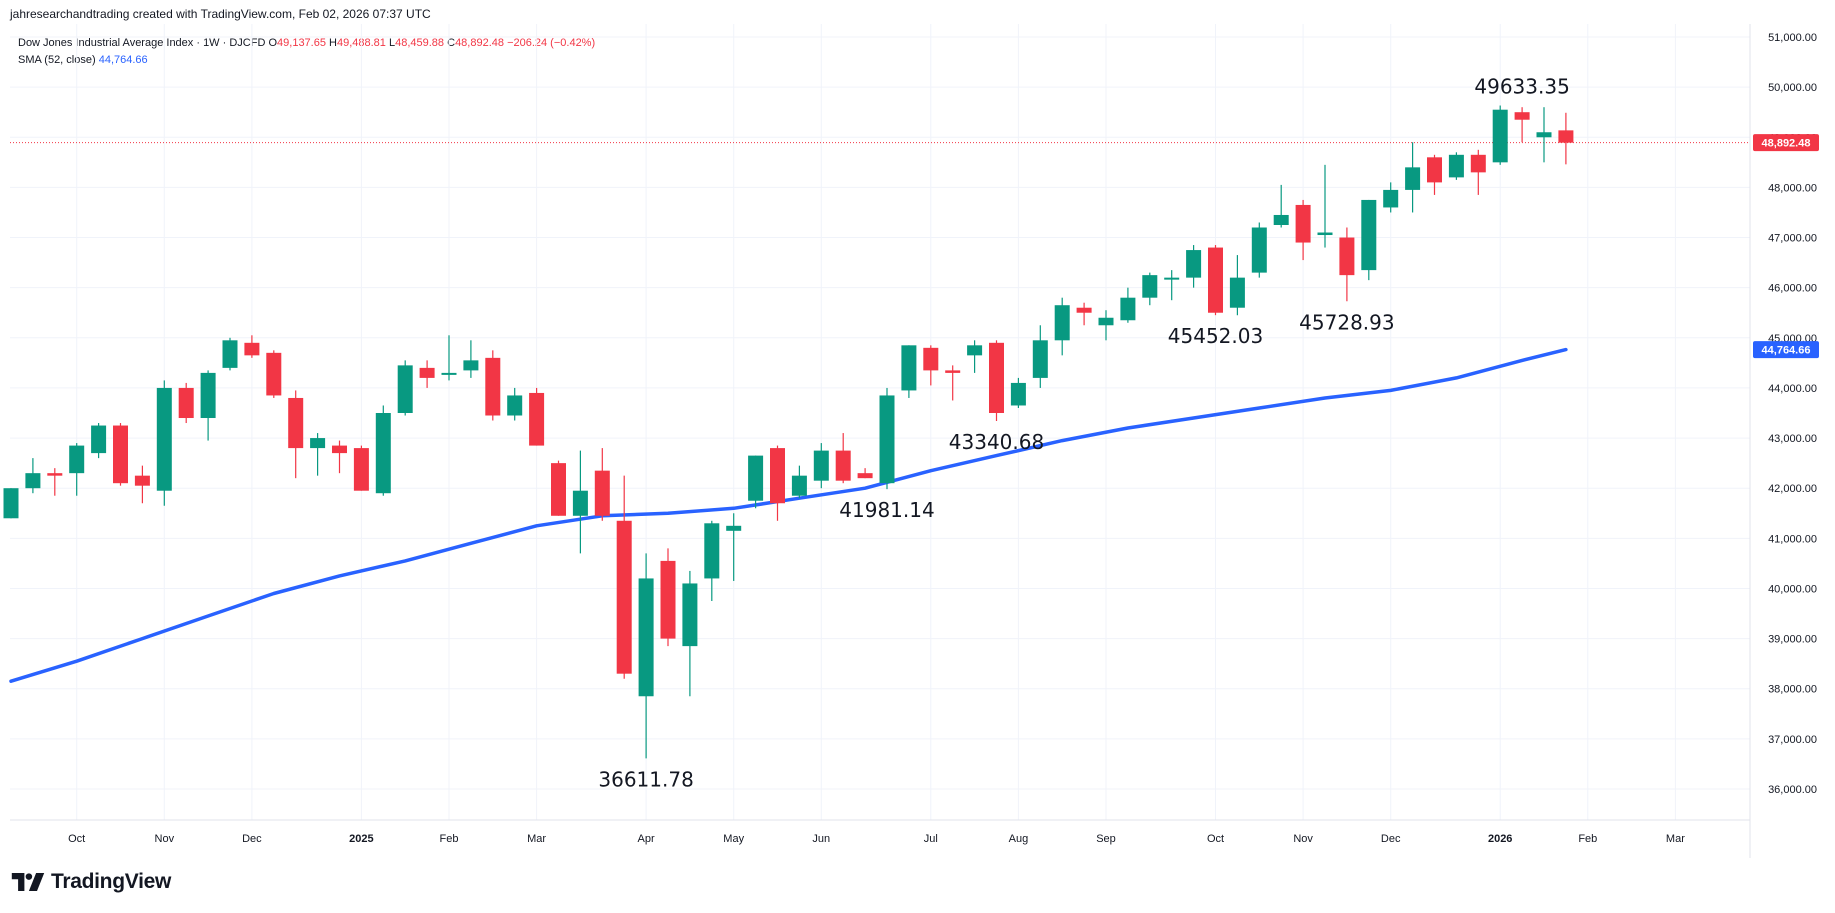  What do you see at coordinates (1792, 790) in the screenshot?
I see `y-tick-label: 36,000.00` at bounding box center [1792, 790].